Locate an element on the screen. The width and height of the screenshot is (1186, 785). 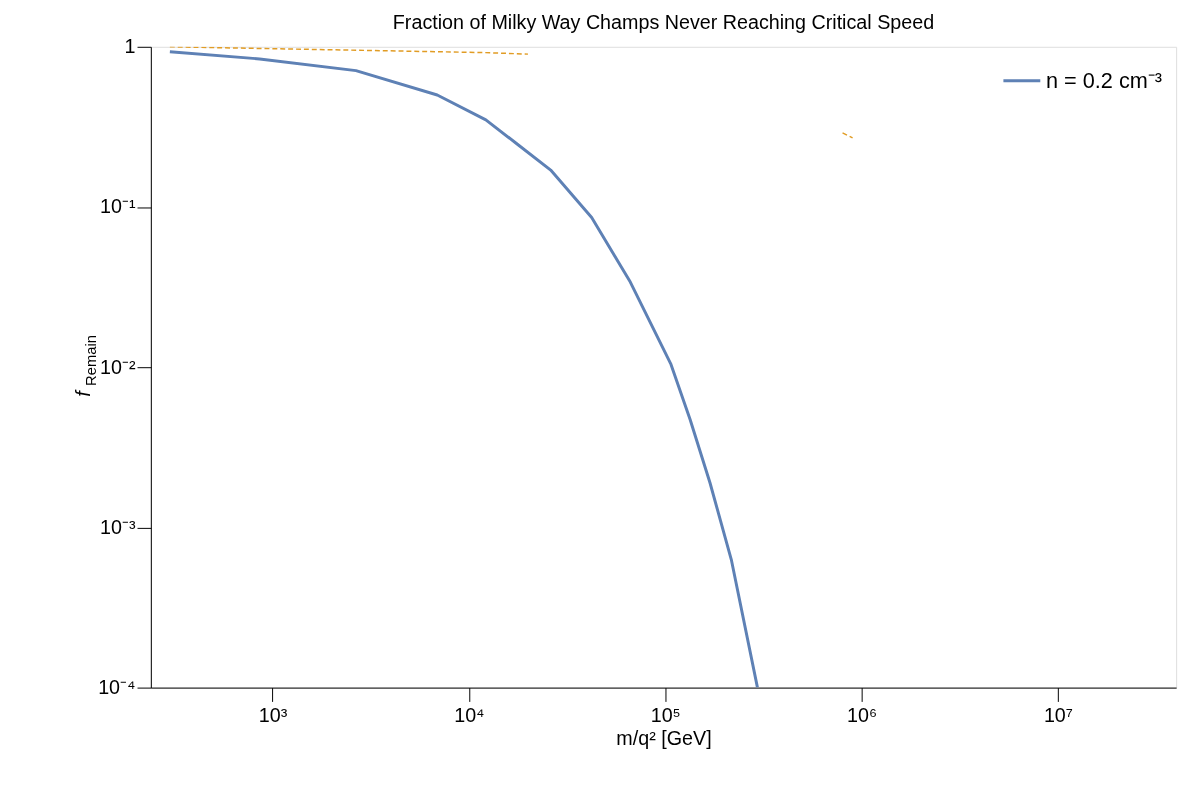
x-tick-label: 10⁷ is located at coordinates (1058, 714).